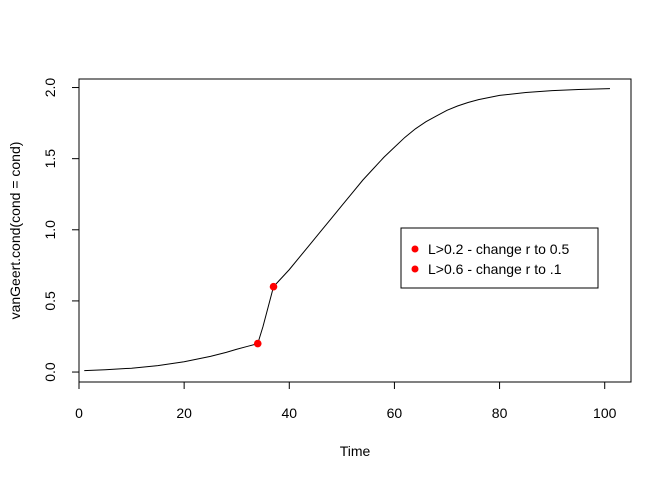 This screenshot has width=672, height=480. I want to click on legend-entry-2: L>0.6 - change r to .1, so click(486, 269).